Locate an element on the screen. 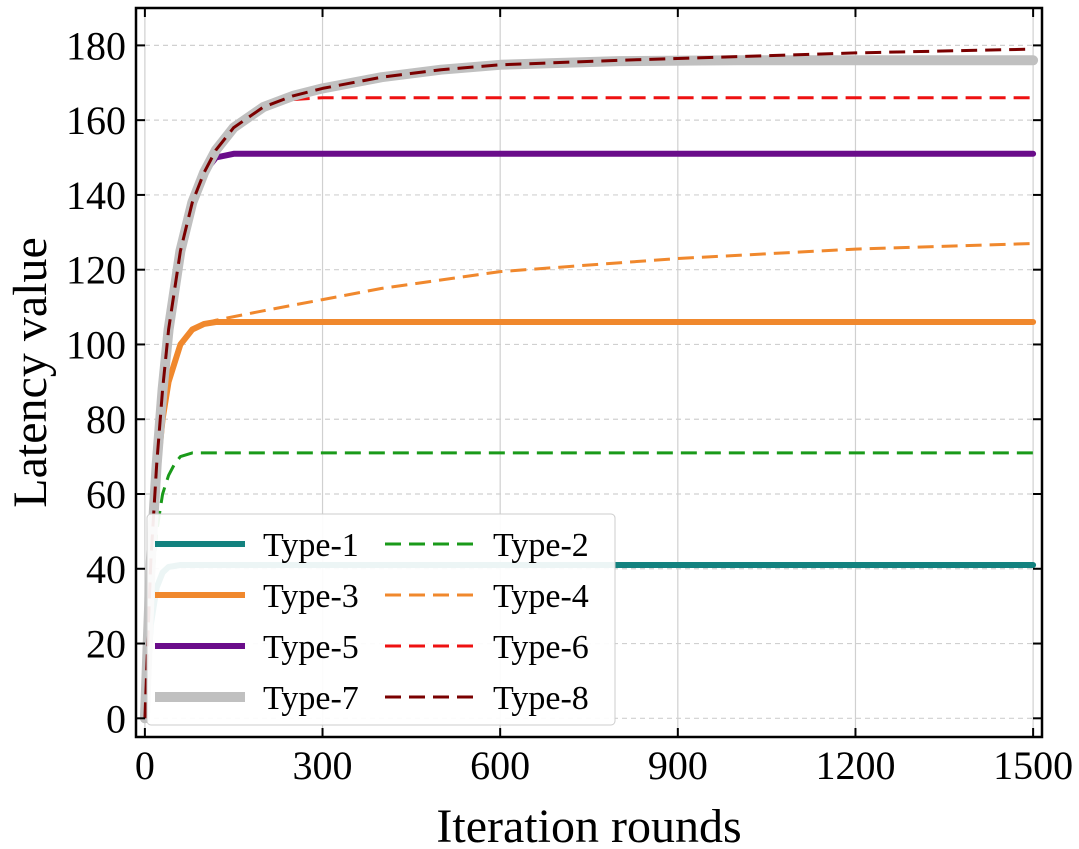 This screenshot has width=1079, height=849. y-tick-label: 20 is located at coordinates (106, 644).